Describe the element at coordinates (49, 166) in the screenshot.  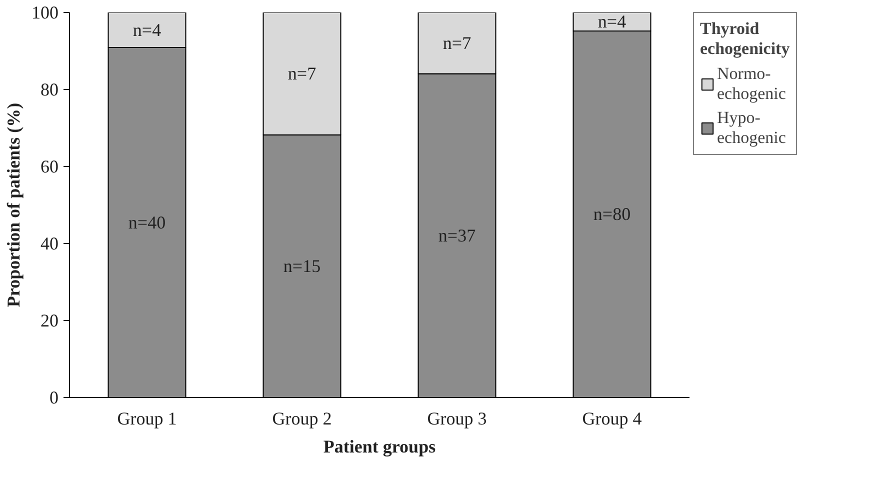
I see `y-tick-label: 60` at that location.